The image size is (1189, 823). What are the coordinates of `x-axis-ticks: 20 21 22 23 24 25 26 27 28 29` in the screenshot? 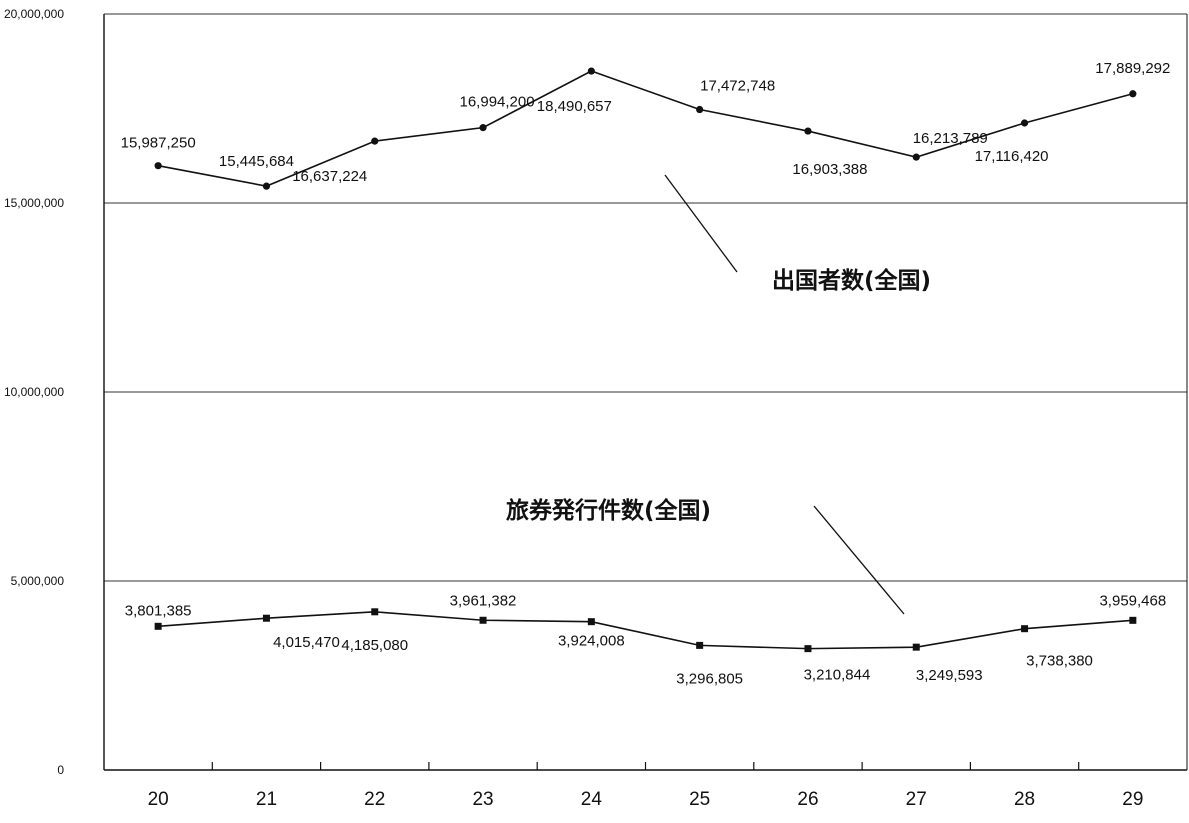 It's located at (645, 786).